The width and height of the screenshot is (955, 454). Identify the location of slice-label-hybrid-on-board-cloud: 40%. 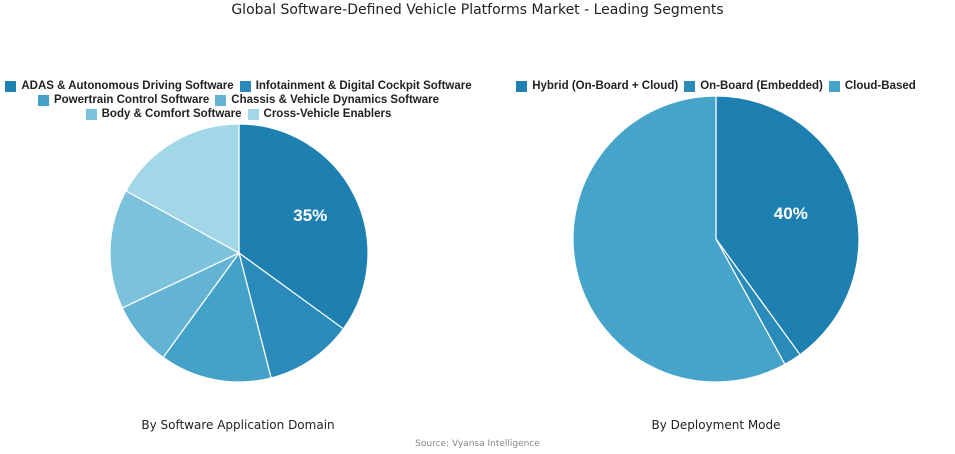
(791, 213).